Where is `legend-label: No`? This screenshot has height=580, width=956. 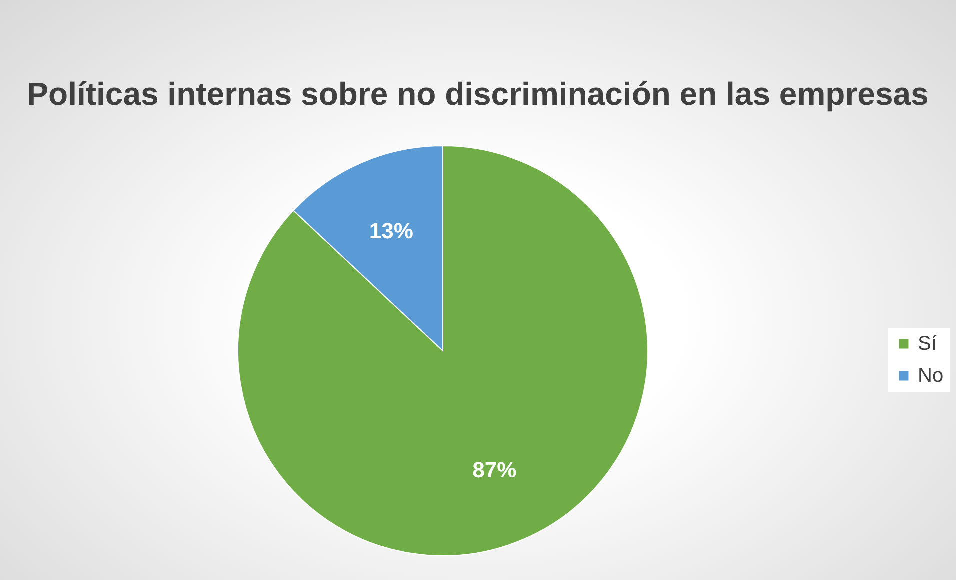
legend-label: No is located at coordinates (931, 376).